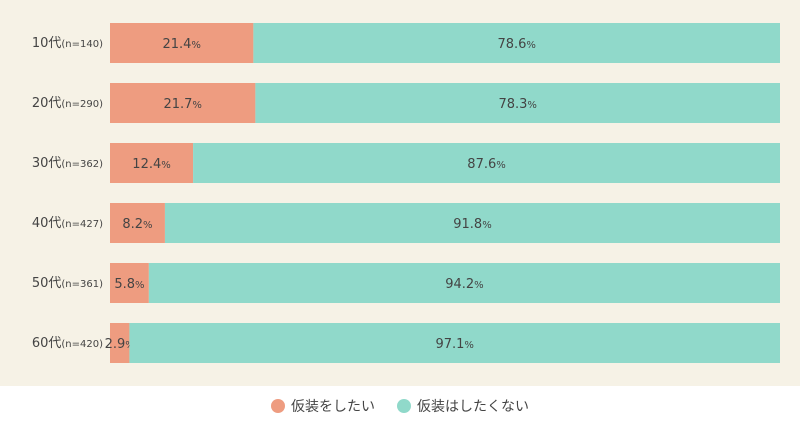  I want to click on data-label-no: 78.3%, so click(517, 104).